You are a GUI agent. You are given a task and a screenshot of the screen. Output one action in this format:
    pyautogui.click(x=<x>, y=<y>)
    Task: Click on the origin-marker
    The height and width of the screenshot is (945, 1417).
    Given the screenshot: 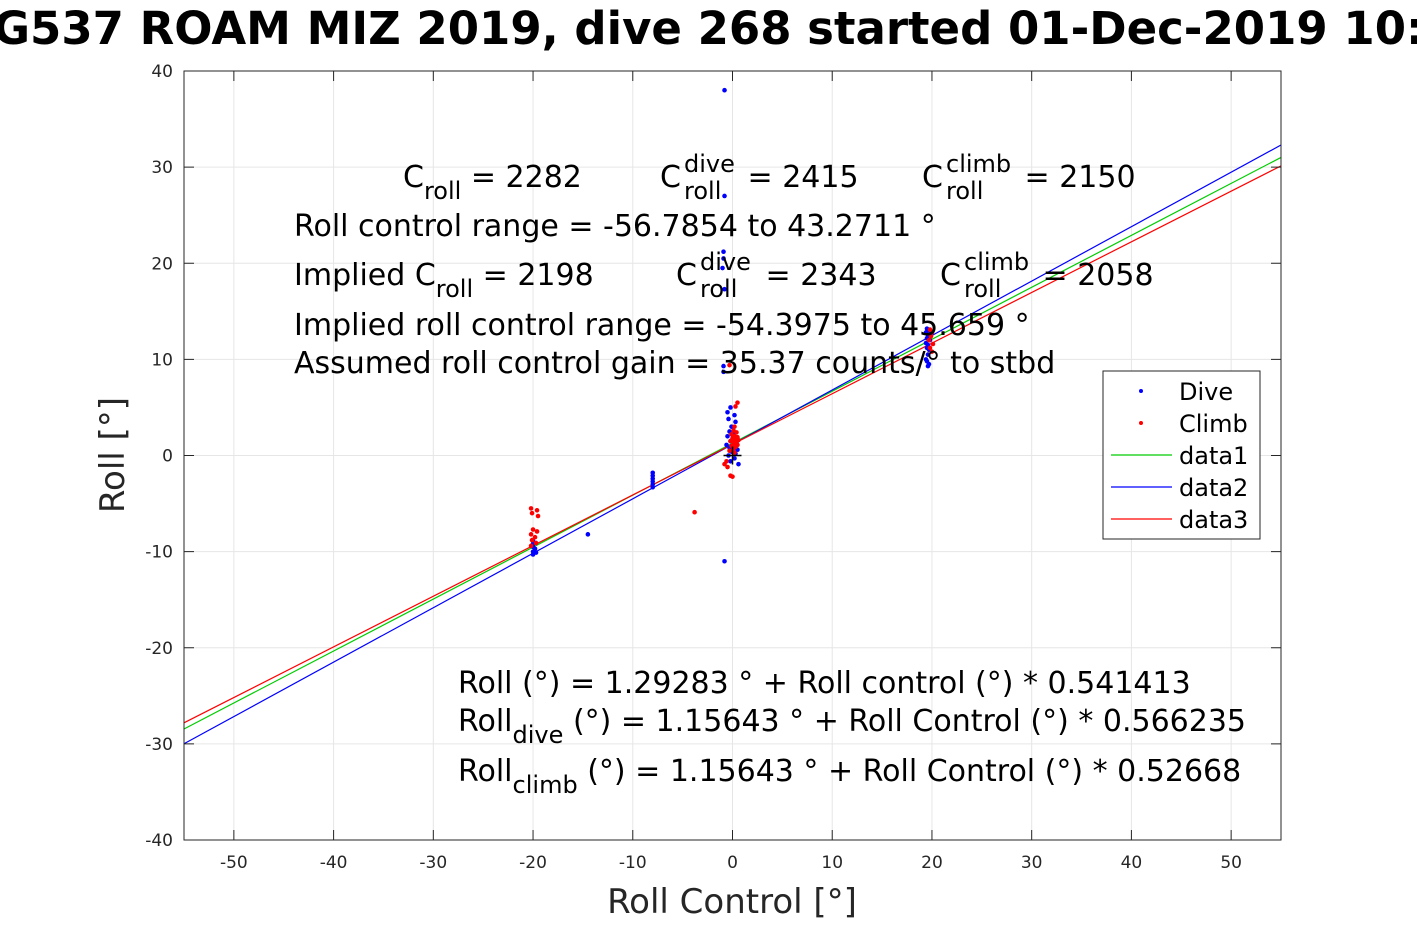 What is the action you would take?
    pyautogui.click(x=732, y=455)
    